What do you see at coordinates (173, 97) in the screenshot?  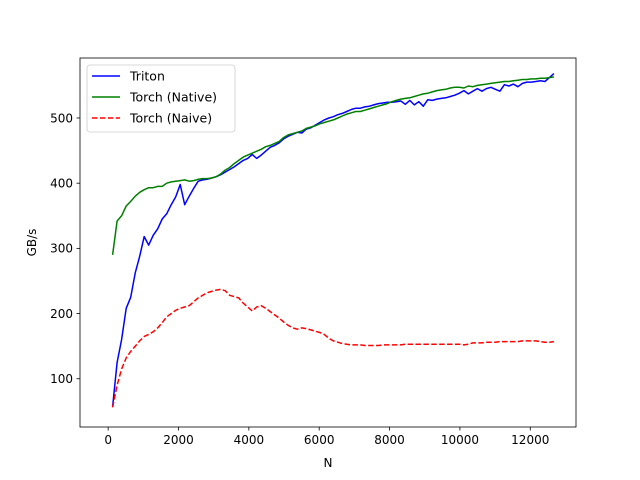 I see `legend-label: Torch (Native)` at bounding box center [173, 97].